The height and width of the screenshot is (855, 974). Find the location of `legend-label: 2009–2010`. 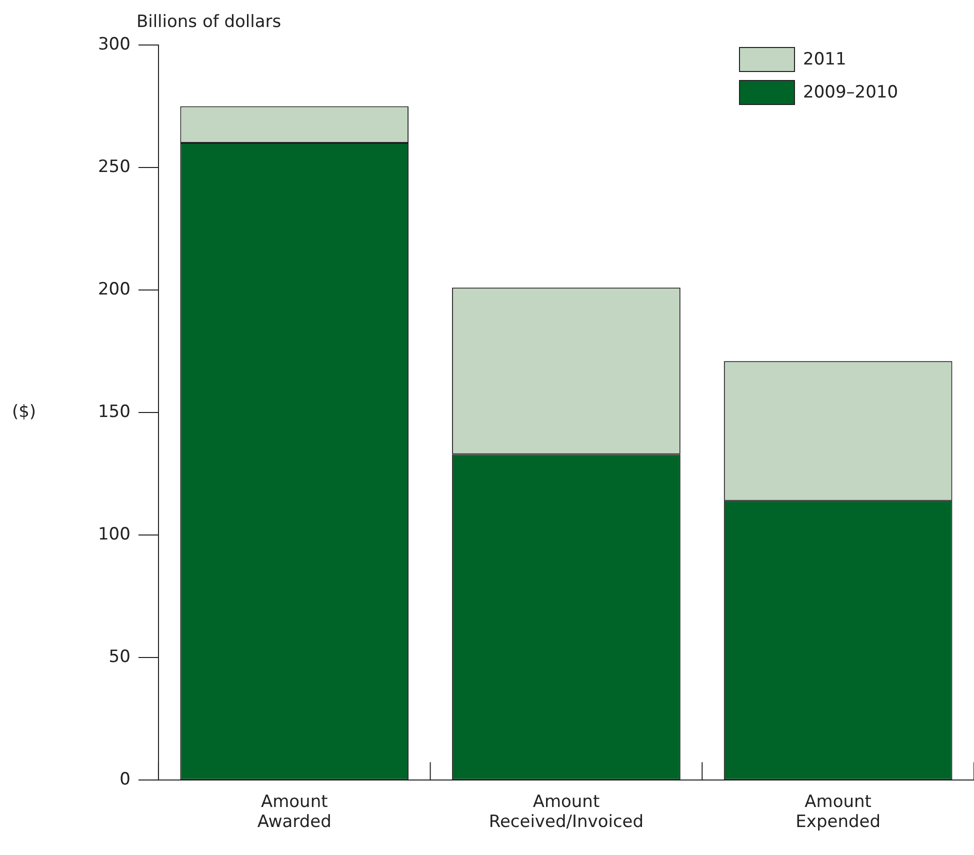

legend-label: 2009–2010 is located at coordinates (850, 92).